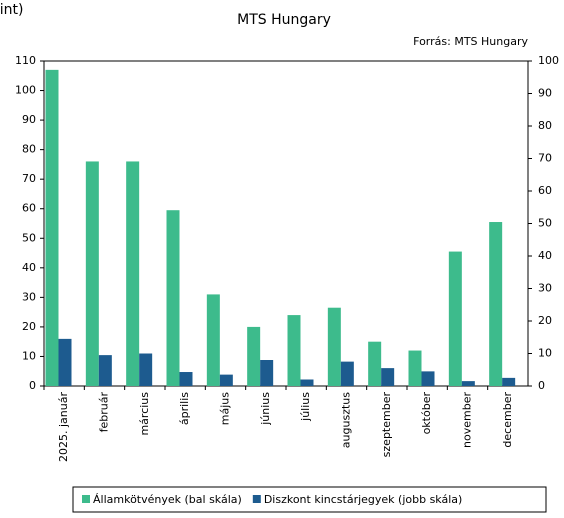 Image resolution: width=564 pixels, height=518 pixels. What do you see at coordinates (545, 223) in the screenshot?
I see `y2-tick-label: 50` at bounding box center [545, 223].